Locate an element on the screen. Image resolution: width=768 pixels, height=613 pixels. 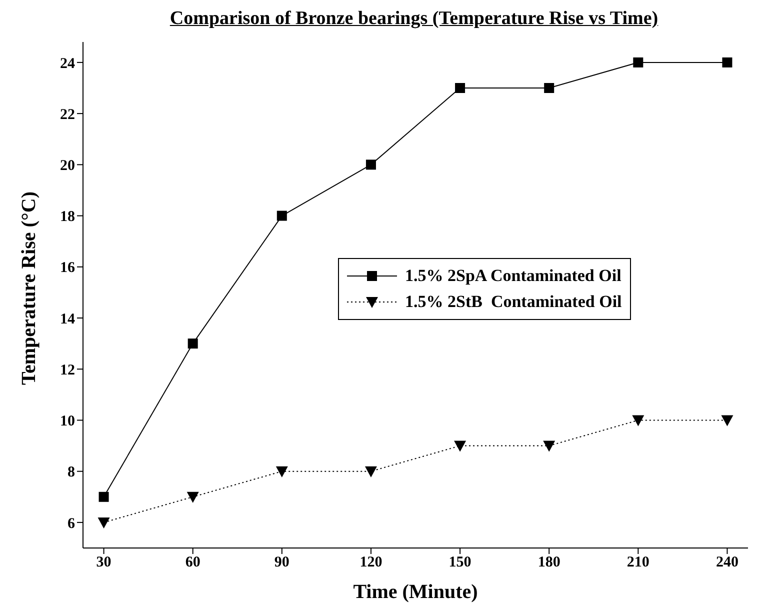
y-tick-label: 6 is located at coordinates (72, 524).